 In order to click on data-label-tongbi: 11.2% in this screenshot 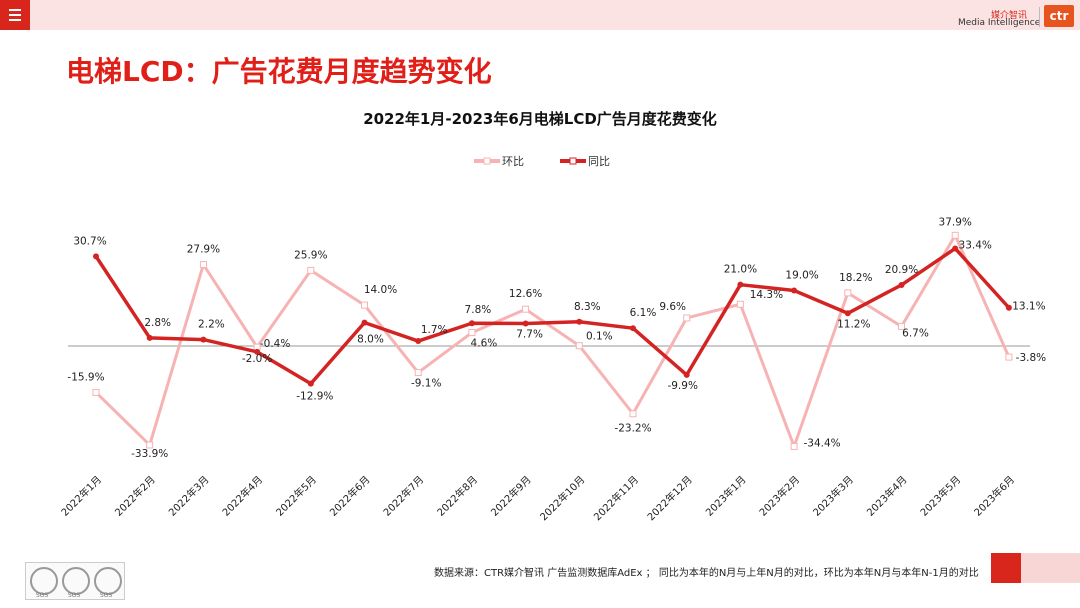, I will do `click(853, 324)`.